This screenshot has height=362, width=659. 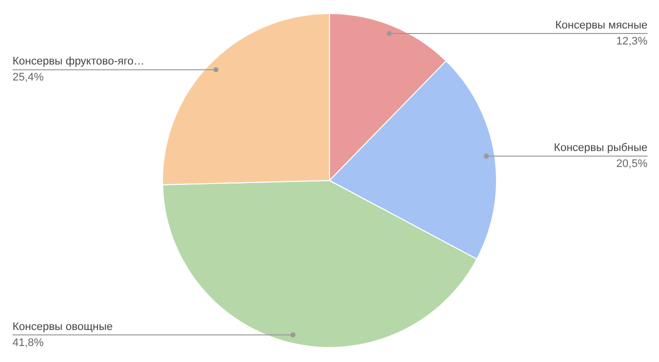 I want to click on data-label: 41,8%, so click(x=28, y=342).